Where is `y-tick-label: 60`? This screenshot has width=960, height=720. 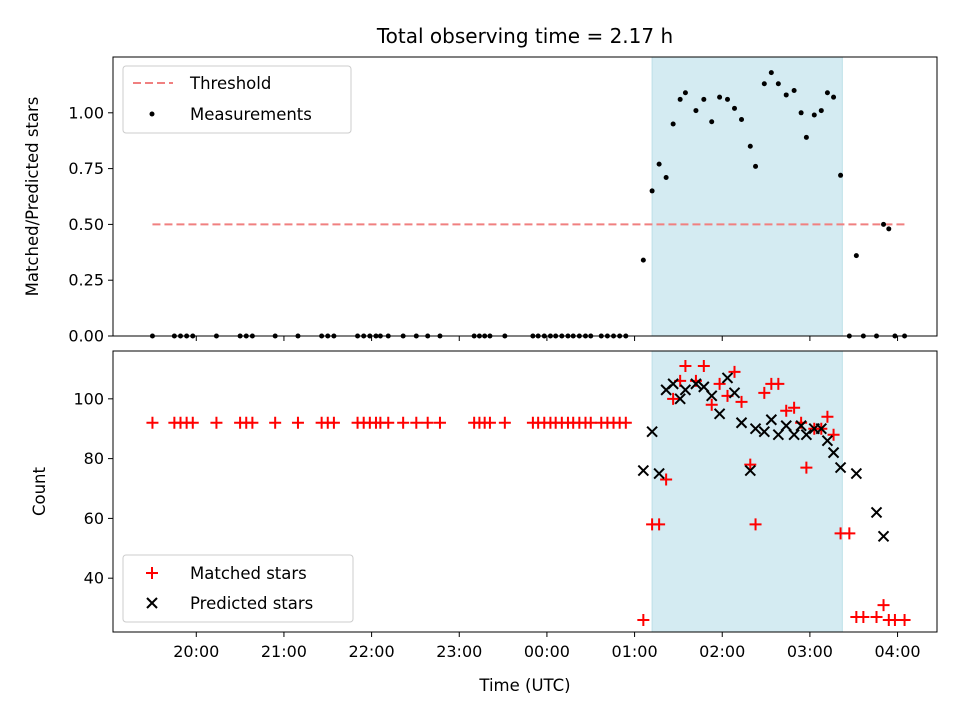 y-tick-label: 60 is located at coordinates (94, 518).